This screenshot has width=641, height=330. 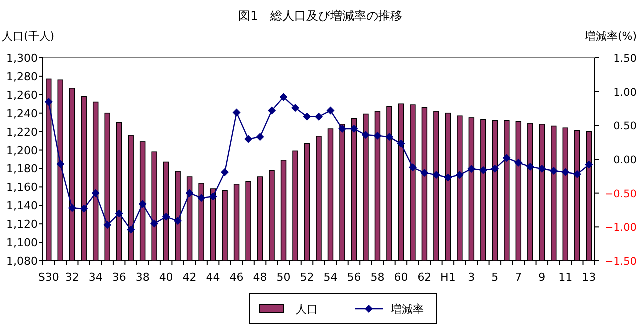 I want to click on x-tick-label: 48, so click(x=260, y=277).